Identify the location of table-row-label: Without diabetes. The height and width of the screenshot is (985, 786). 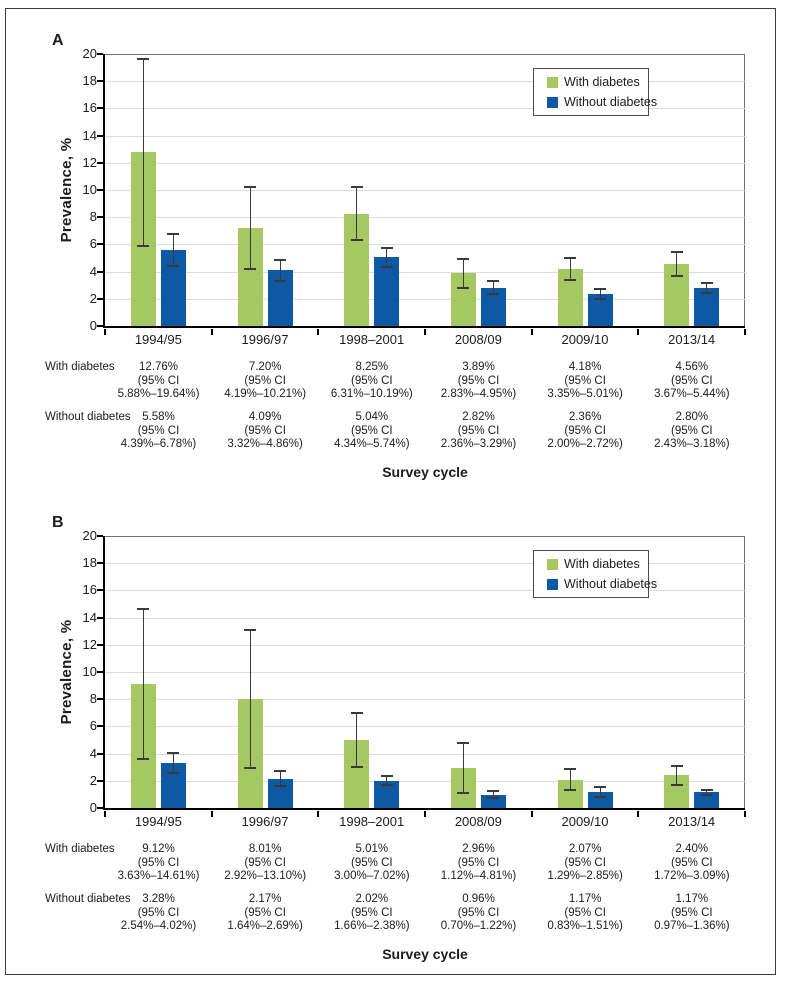
(88, 417).